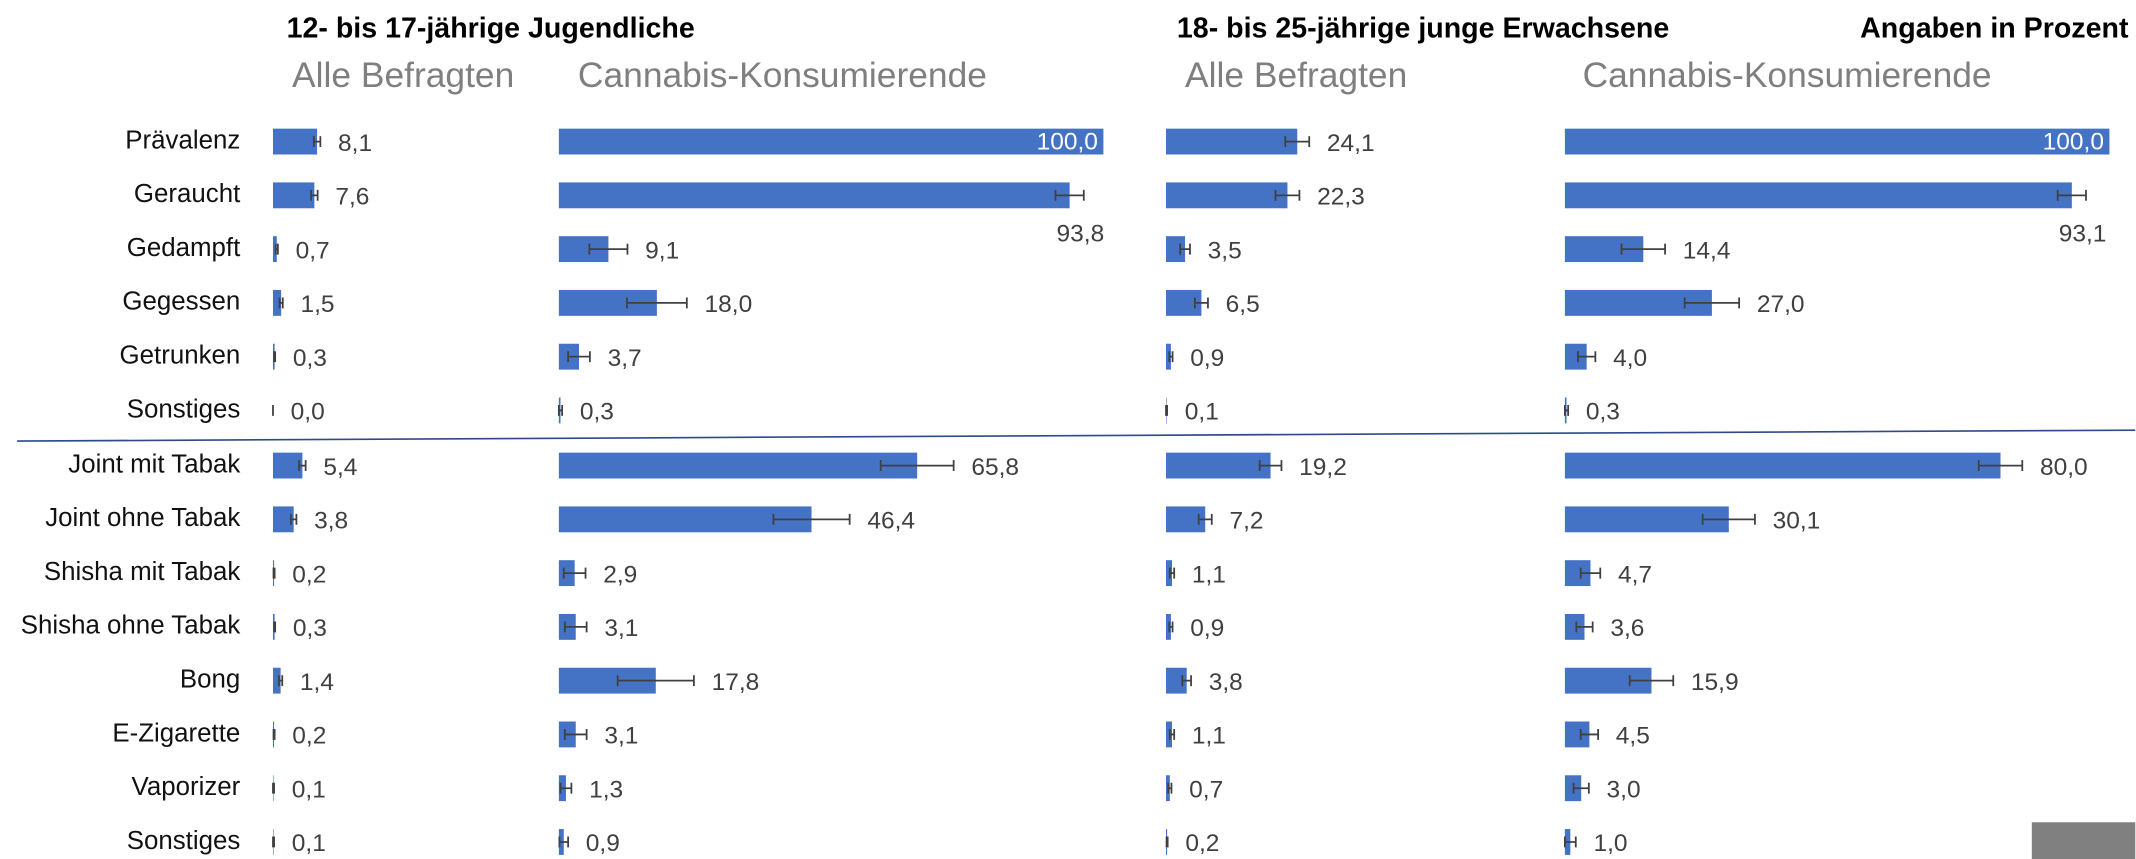 The image size is (2136, 859). What do you see at coordinates (1624, 789) in the screenshot?
I see `value-label: 3,0` at bounding box center [1624, 789].